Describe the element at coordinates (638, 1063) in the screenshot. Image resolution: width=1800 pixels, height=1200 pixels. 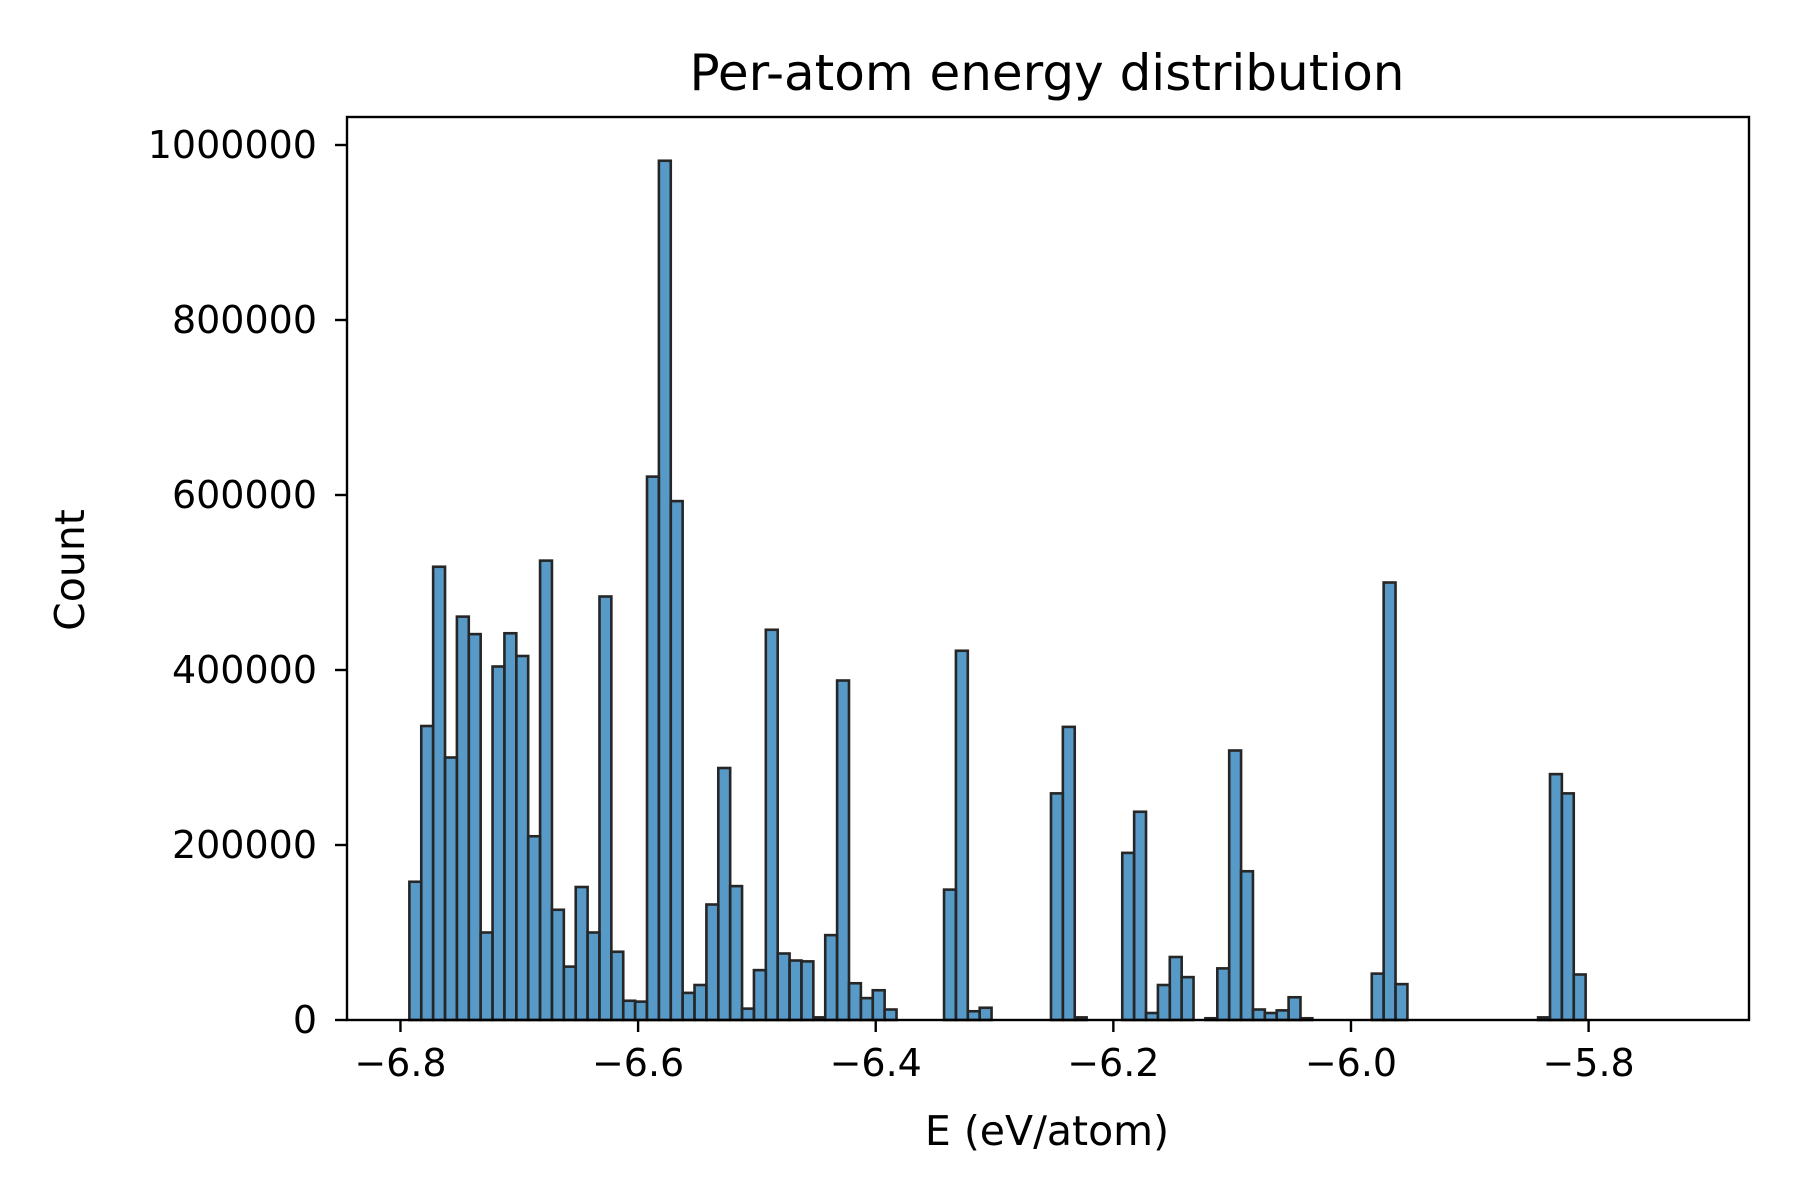
I see `x-tick-label: −6.6` at that location.